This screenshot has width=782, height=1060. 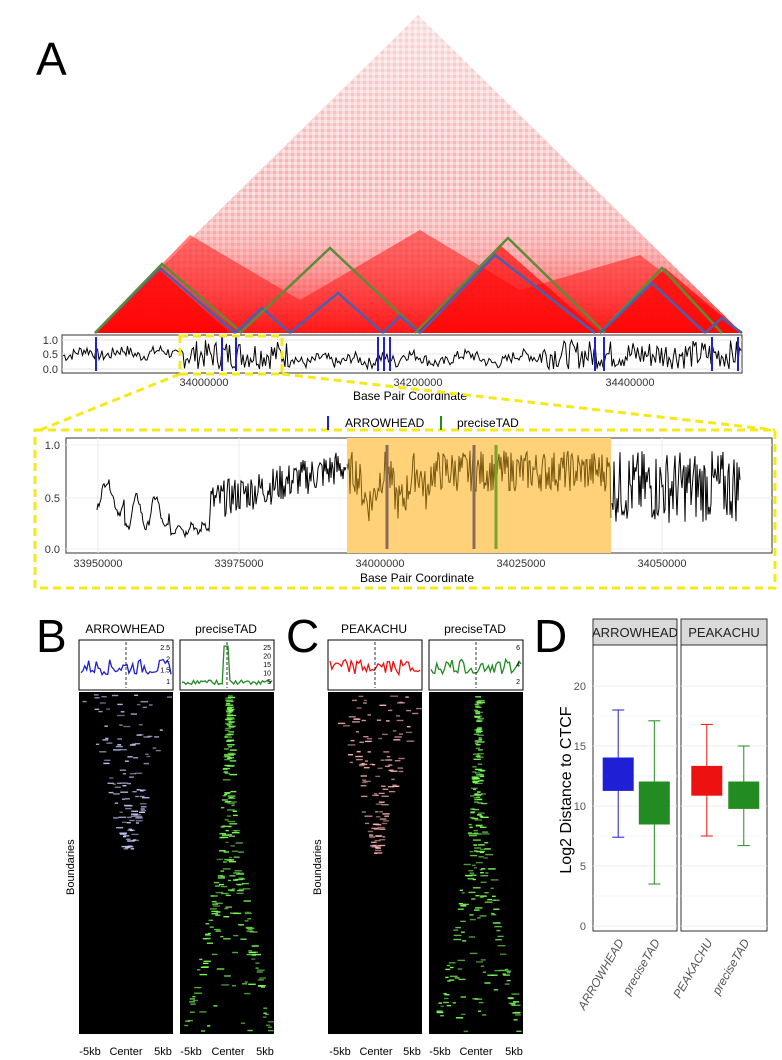 I want to click on panel-label-a: A, so click(x=51, y=59).